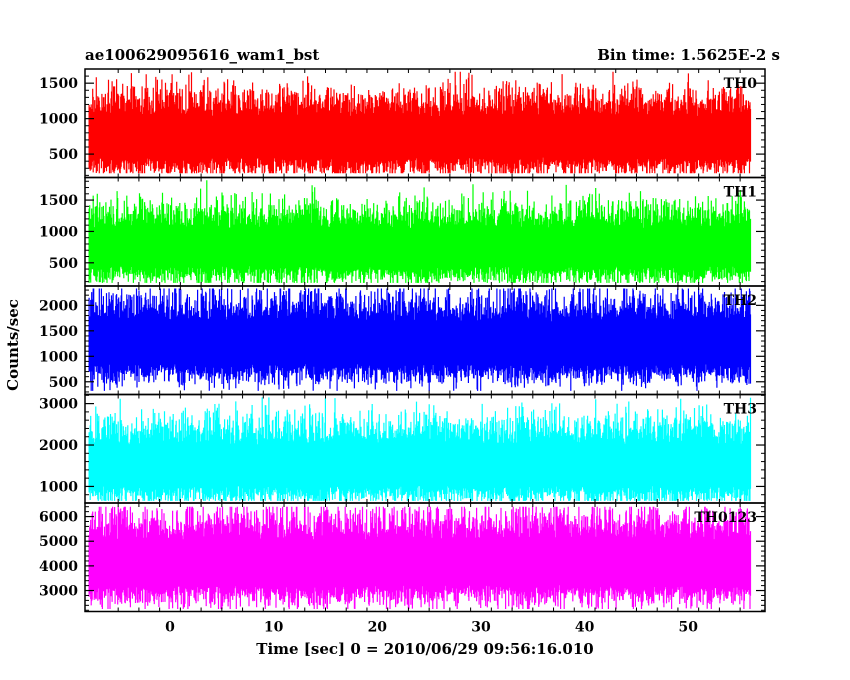 The height and width of the screenshot is (680, 850). I want to click on panel-label-th1: TH1, so click(740, 193).